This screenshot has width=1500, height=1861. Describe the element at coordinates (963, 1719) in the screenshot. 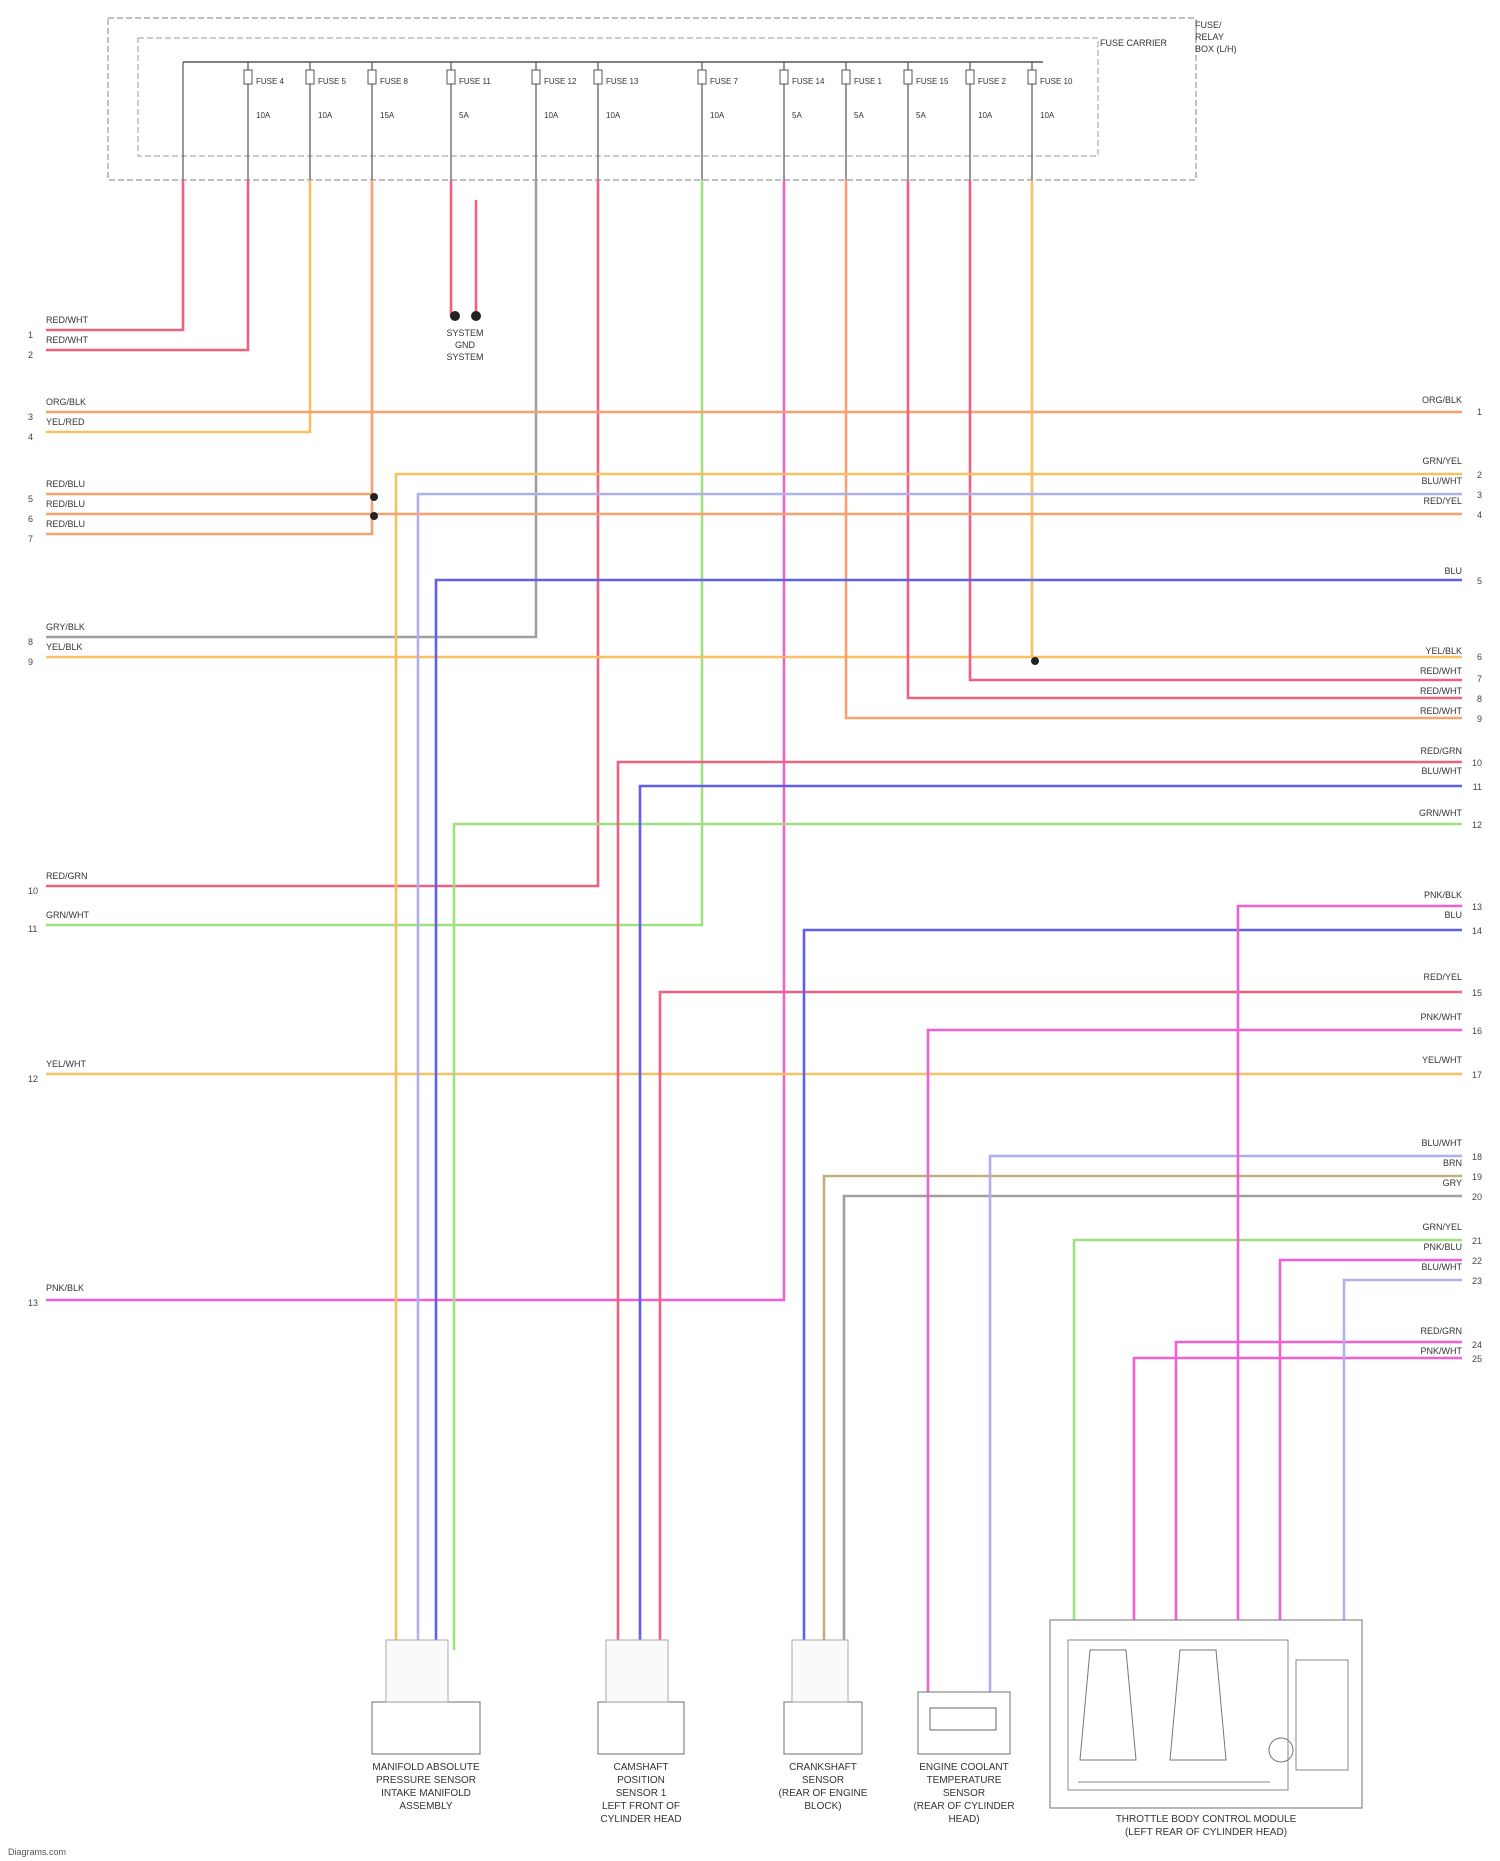

I see `thermistor-symbol` at that location.